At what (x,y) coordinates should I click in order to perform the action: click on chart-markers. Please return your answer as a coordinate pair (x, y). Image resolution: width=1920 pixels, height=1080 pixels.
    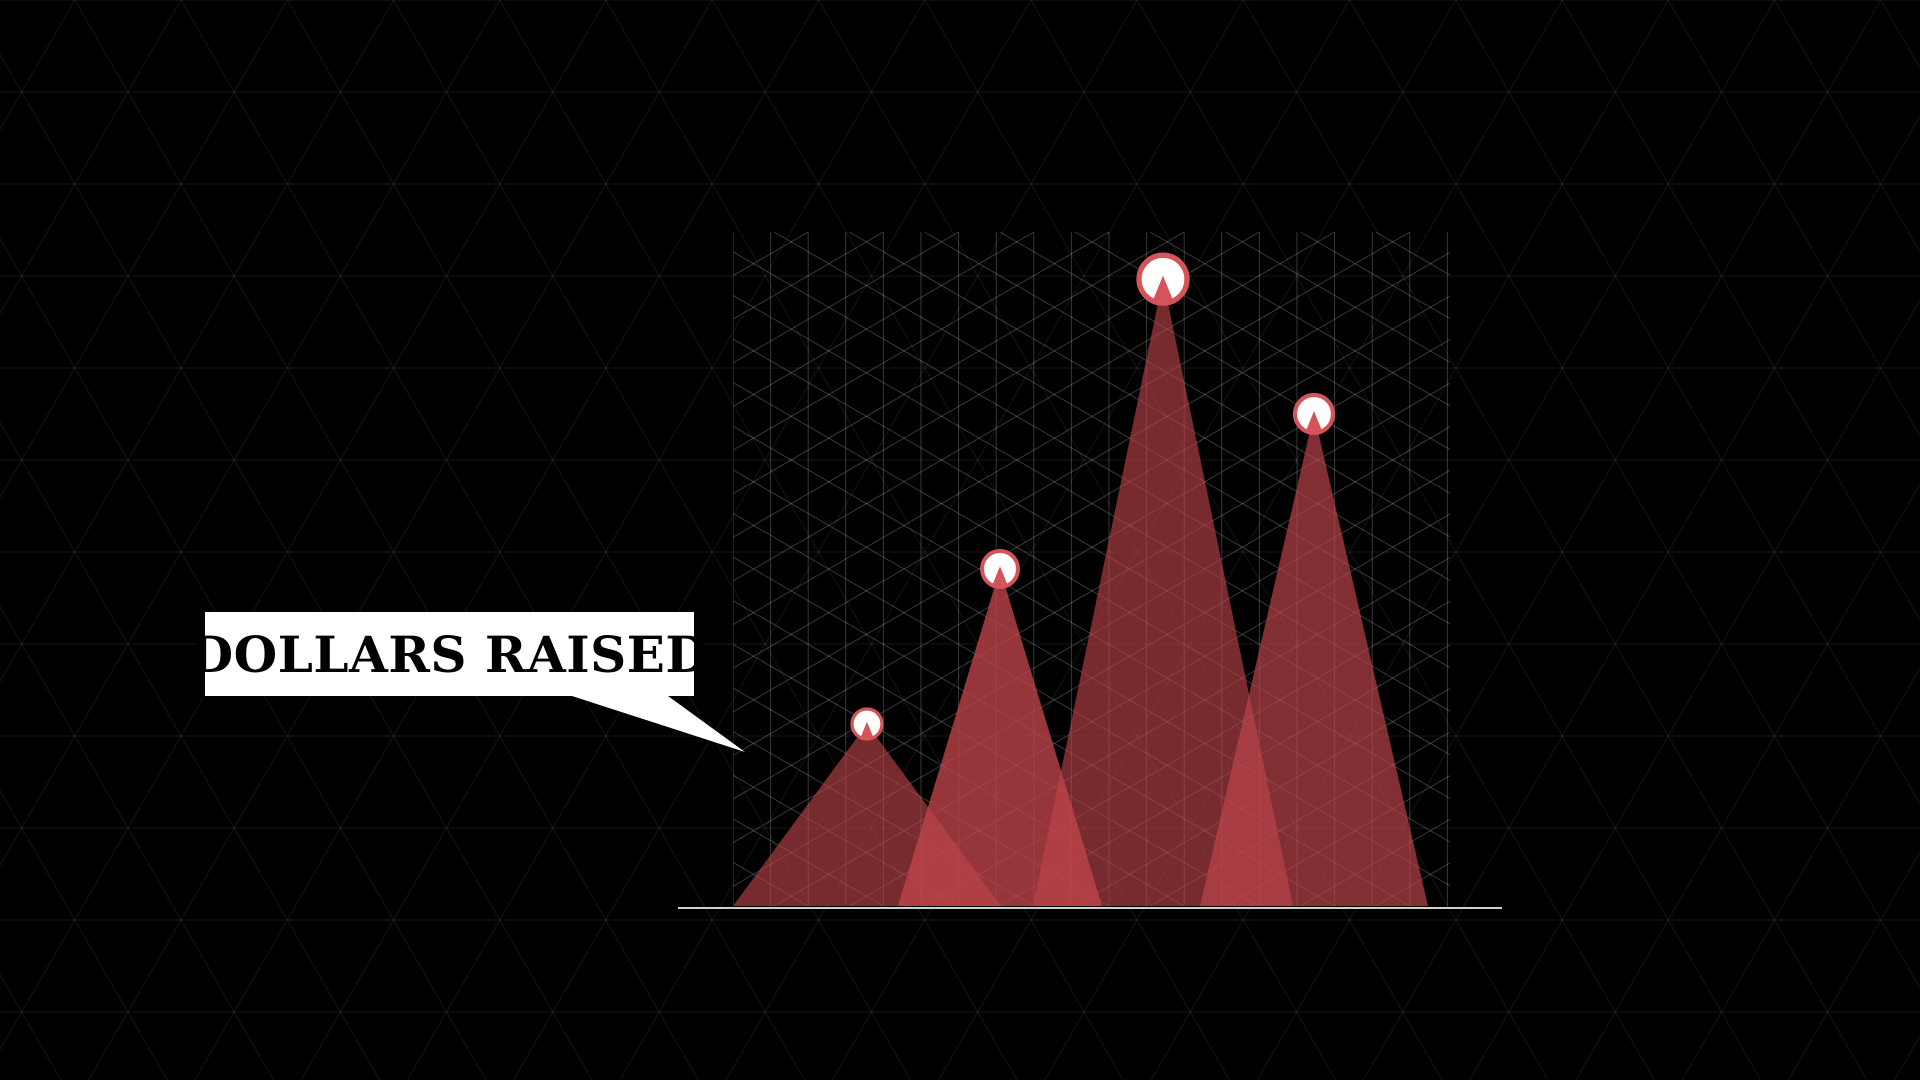
    Looking at the image, I should click on (1093, 496).